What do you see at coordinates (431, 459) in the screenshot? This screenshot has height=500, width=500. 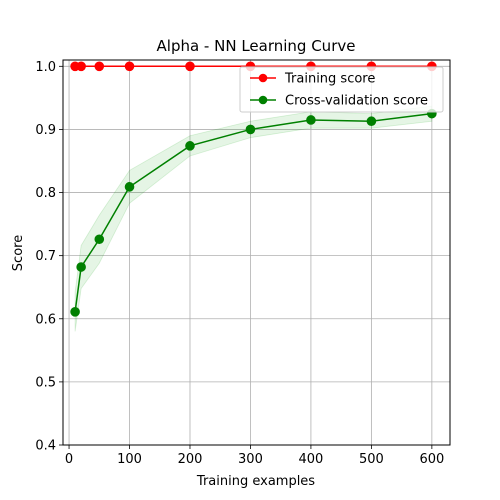 I see `x-tick-label: 600` at bounding box center [431, 459].